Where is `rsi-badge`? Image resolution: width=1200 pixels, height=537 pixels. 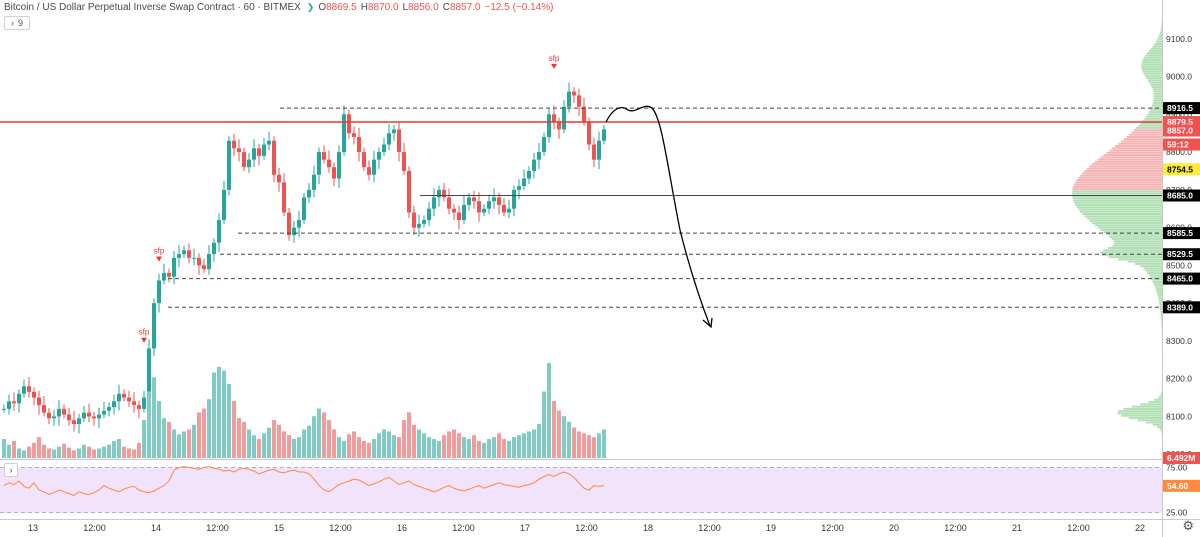 rsi-badge is located at coordinates (1181, 485).